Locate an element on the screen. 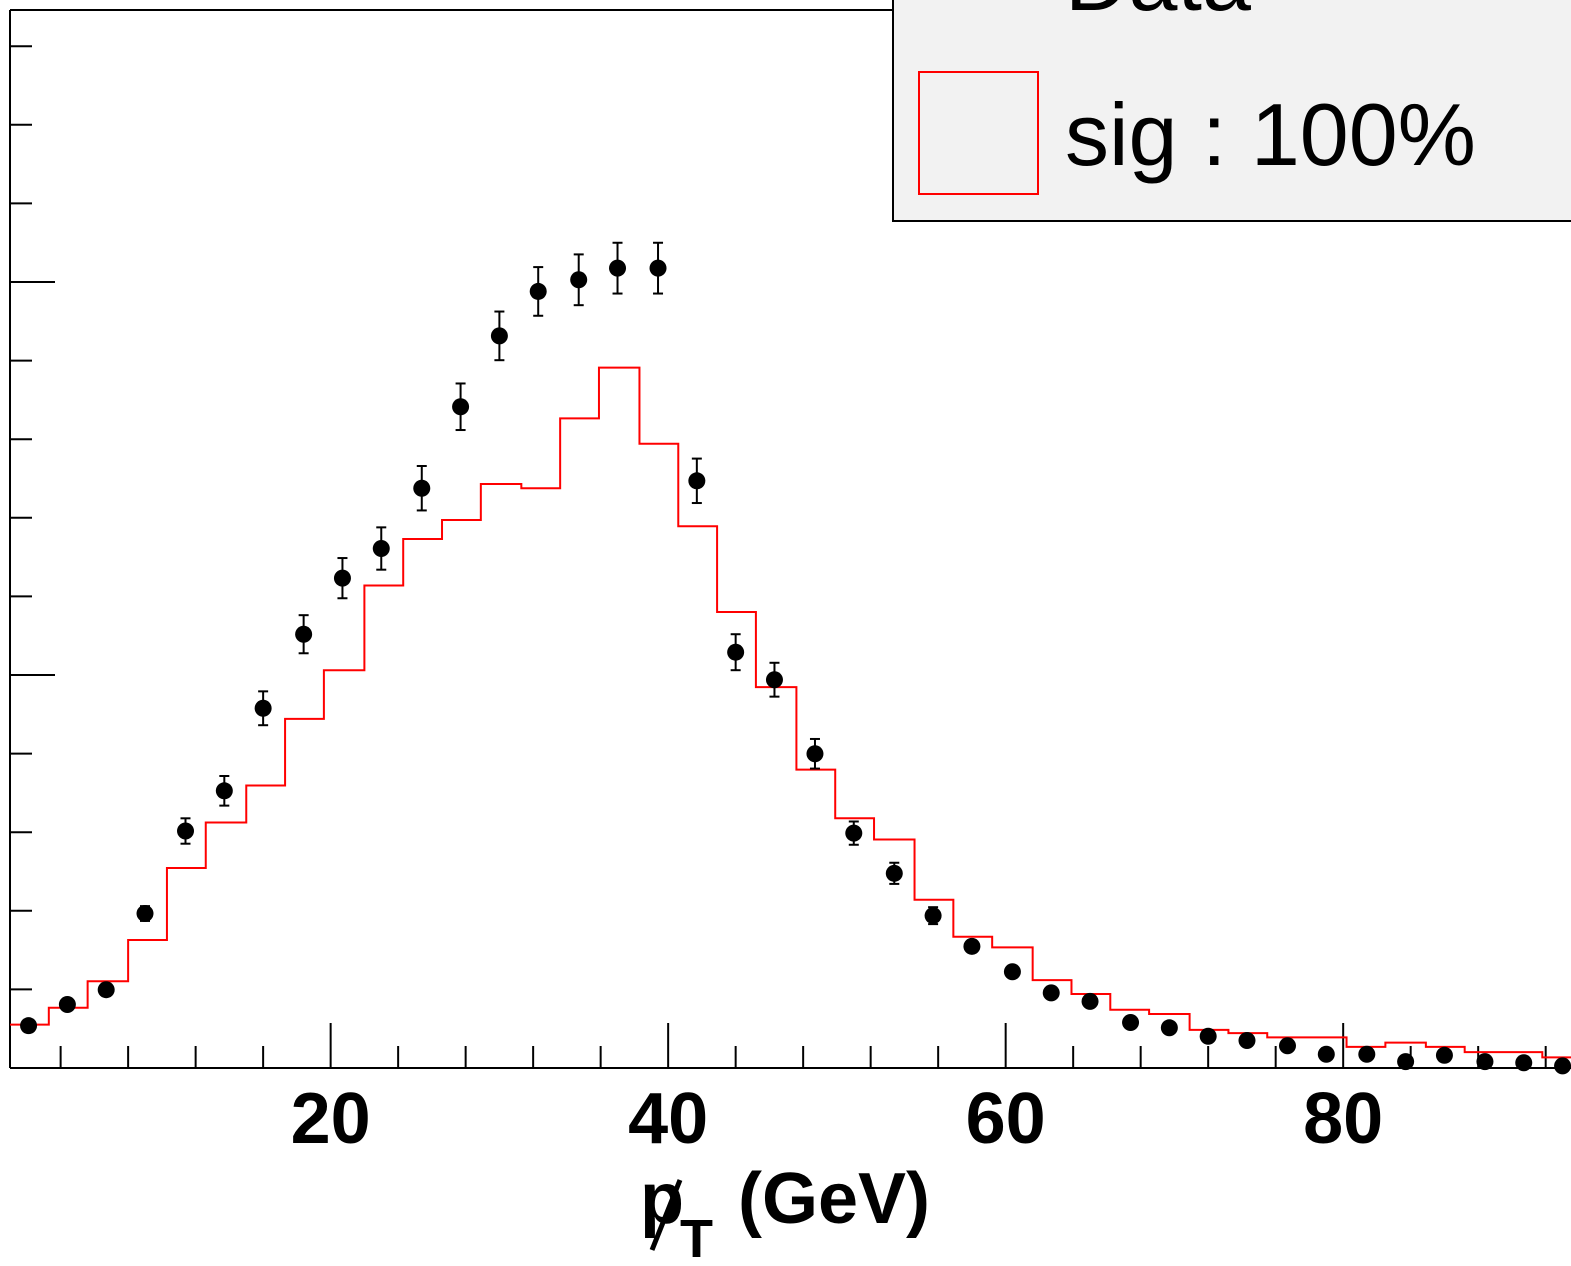 The height and width of the screenshot is (1266, 1571). x-axis-title-sub: T is located at coordinates (696, 1237).